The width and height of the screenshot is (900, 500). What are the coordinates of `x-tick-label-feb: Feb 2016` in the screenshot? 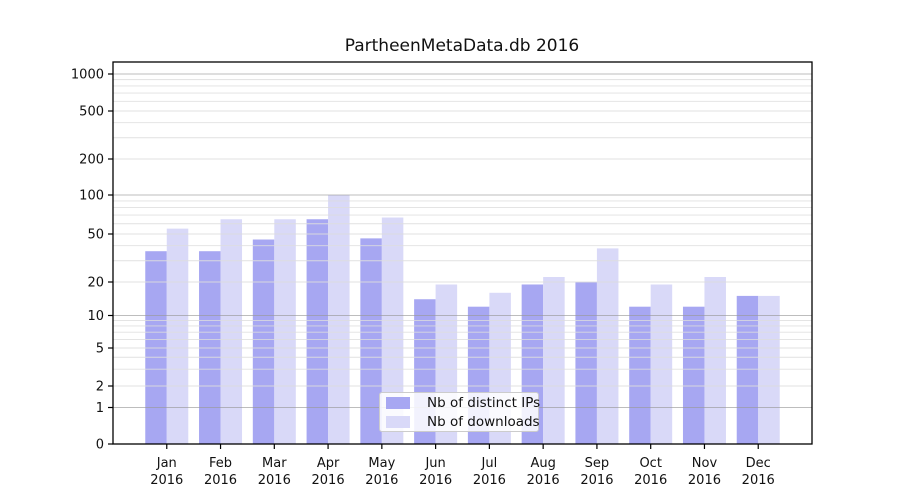 It's located at (220, 472).